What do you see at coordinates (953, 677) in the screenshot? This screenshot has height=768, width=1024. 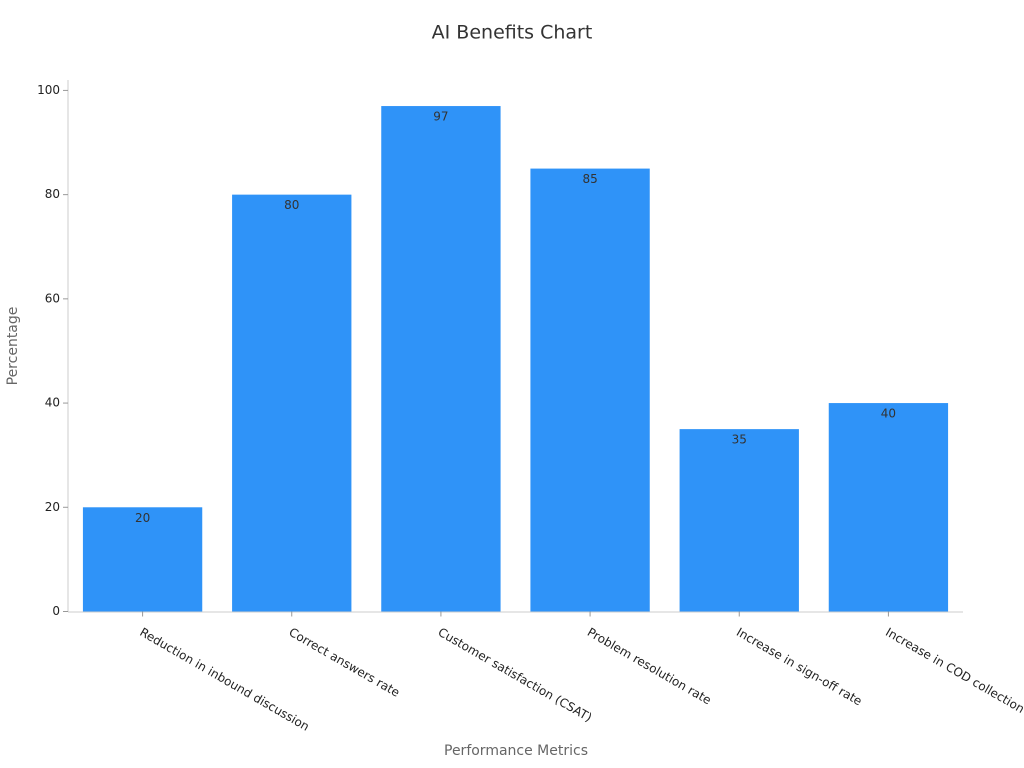 I see `x-tick-label: Increase in COD collection rate` at bounding box center [953, 677].